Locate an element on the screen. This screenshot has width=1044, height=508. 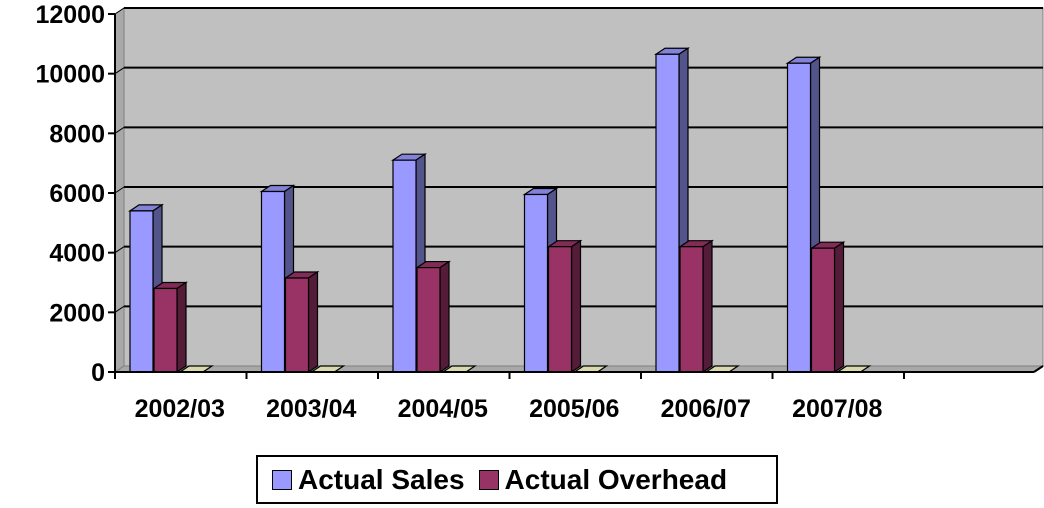
x-axis-end is located at coordinates (1038, 369).